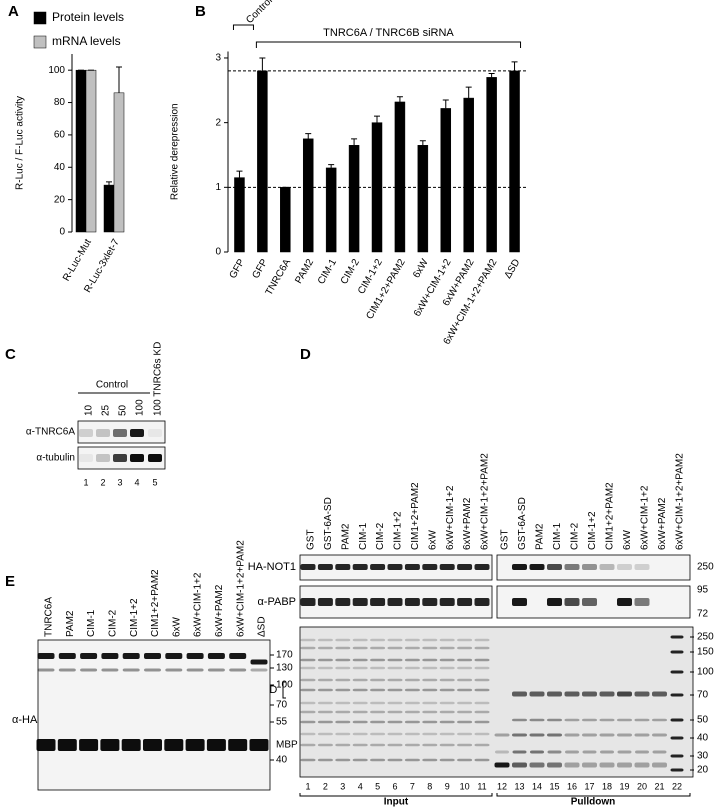 The height and width of the screenshot is (807, 720). I want to click on lane-number: 22, so click(677, 786).